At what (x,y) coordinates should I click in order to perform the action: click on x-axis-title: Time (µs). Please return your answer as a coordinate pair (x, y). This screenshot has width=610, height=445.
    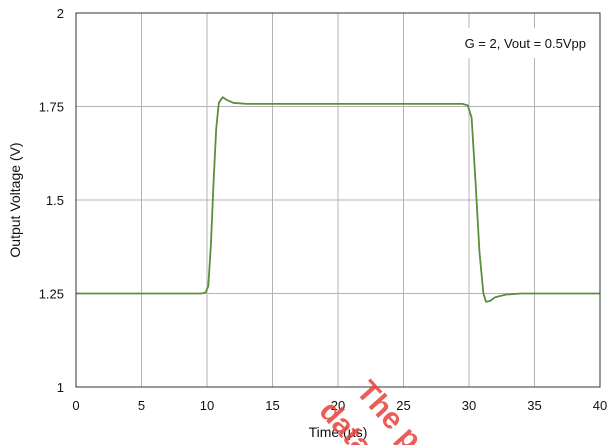
    Looking at the image, I should click on (338, 432).